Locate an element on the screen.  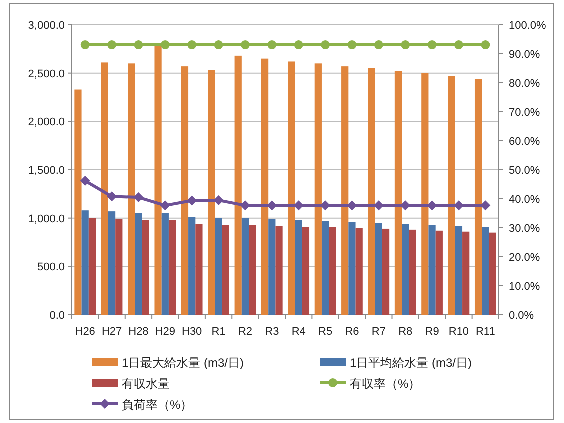
x-tick-label: R8 is located at coordinates (405, 332).